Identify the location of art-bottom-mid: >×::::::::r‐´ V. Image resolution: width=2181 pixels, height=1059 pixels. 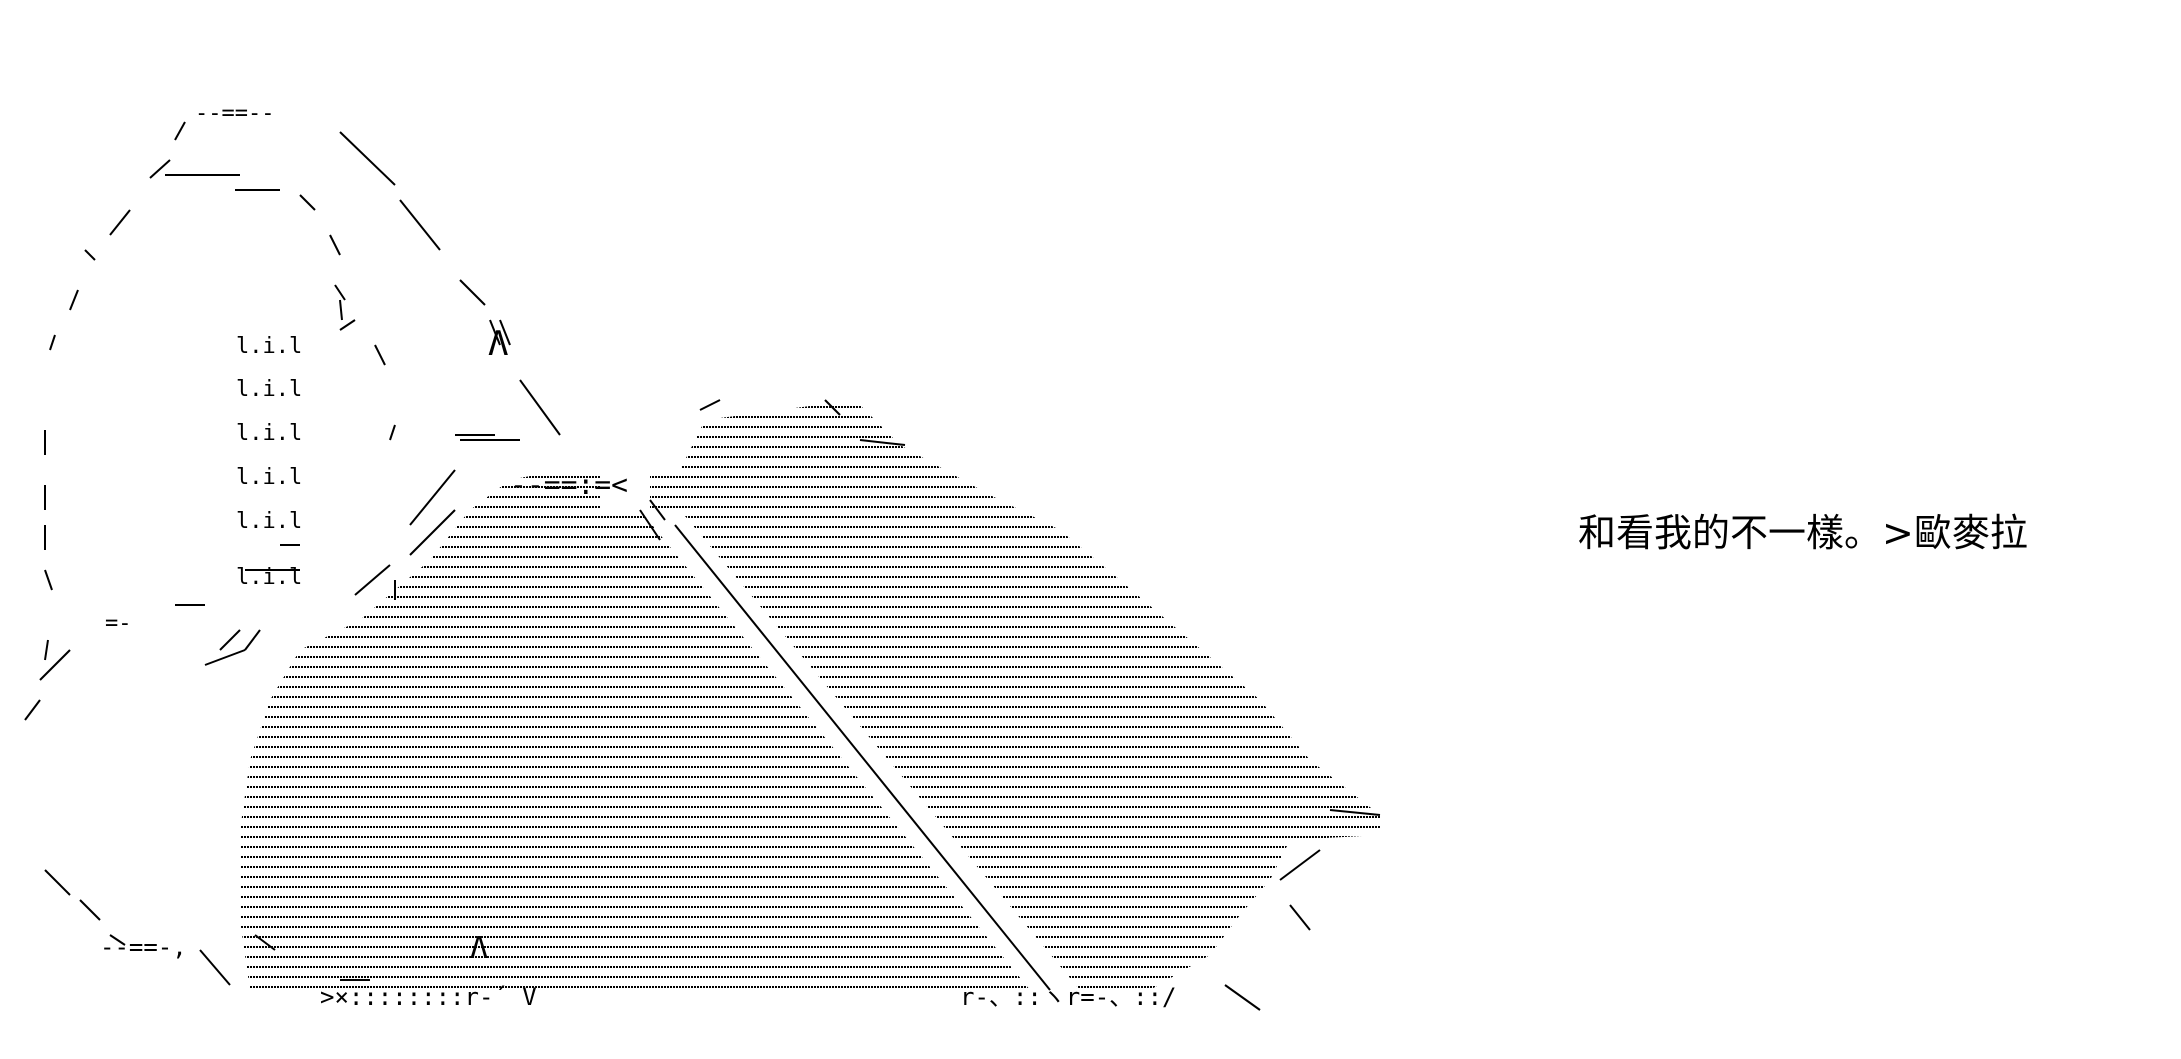
(428, 997).